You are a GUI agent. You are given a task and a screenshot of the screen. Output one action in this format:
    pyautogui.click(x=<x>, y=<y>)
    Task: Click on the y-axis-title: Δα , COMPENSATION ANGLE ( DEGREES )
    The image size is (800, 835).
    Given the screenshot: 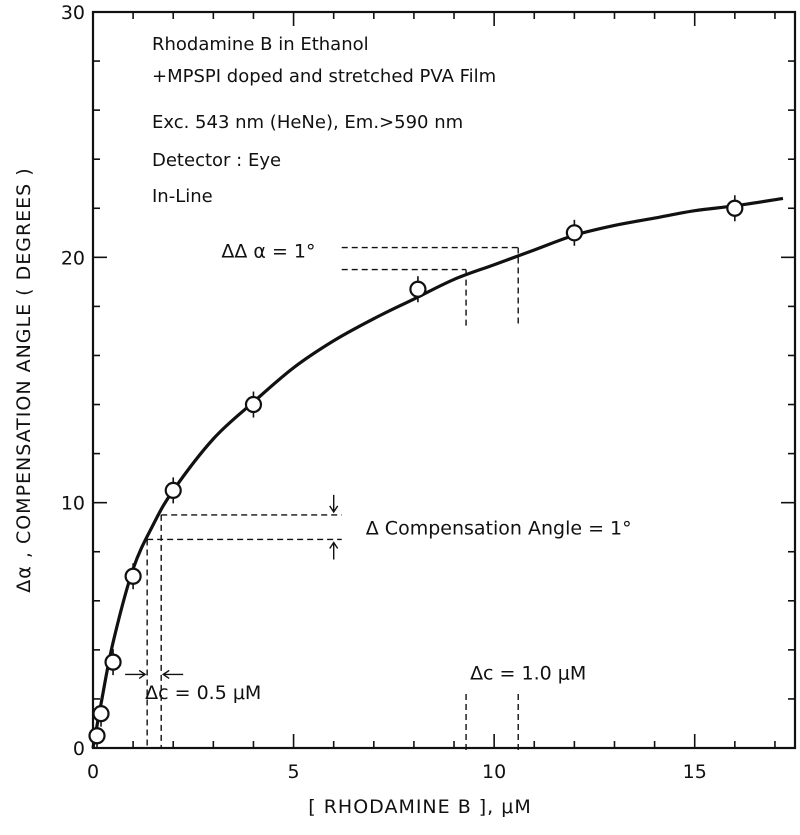 What is the action you would take?
    pyautogui.click(x=24, y=379)
    